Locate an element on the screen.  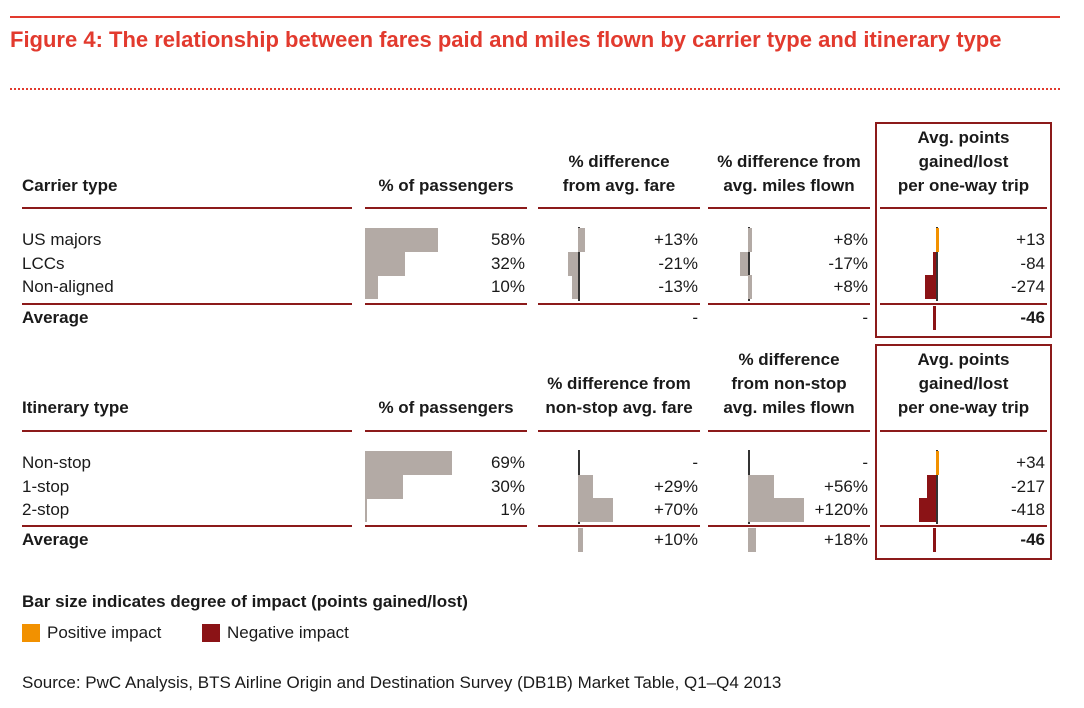
header-miles-1-0: % difference is located at coordinates (789, 359).